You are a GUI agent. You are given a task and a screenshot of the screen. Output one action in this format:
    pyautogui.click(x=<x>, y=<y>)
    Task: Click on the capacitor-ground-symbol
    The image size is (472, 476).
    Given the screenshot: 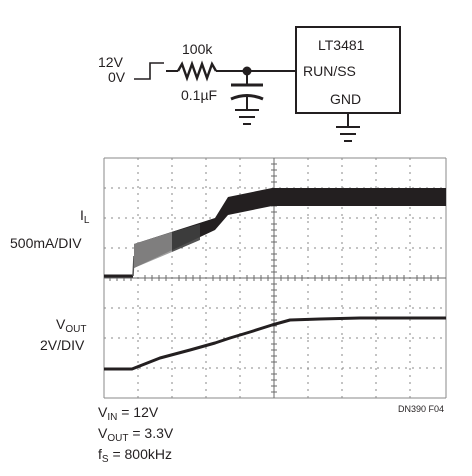 What is the action you would take?
    pyautogui.click(x=247, y=117)
    